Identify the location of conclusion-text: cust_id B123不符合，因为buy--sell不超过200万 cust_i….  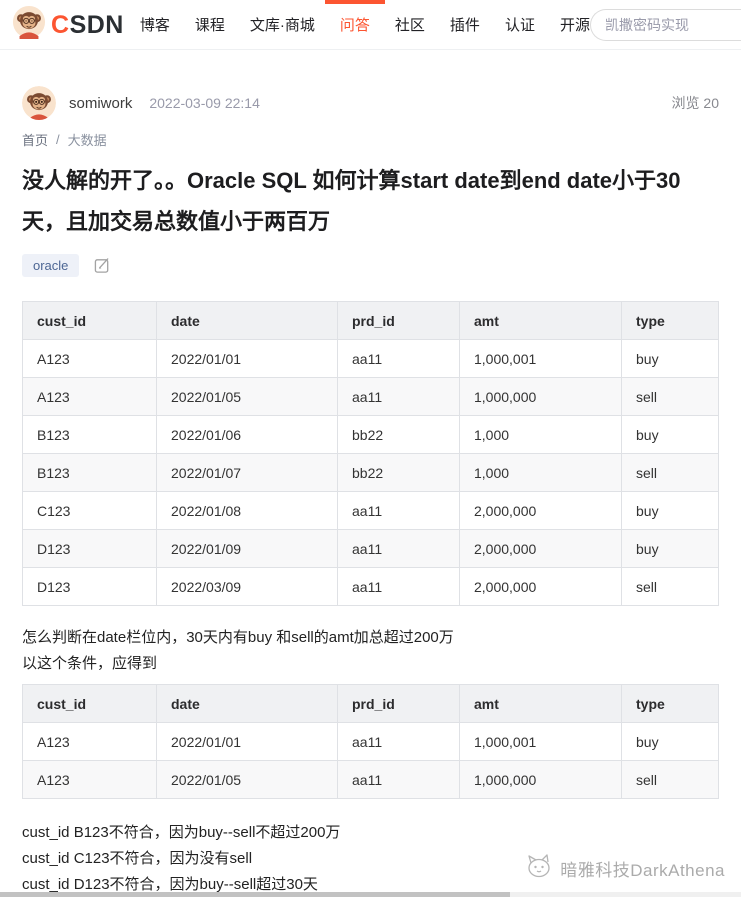
(370, 858).